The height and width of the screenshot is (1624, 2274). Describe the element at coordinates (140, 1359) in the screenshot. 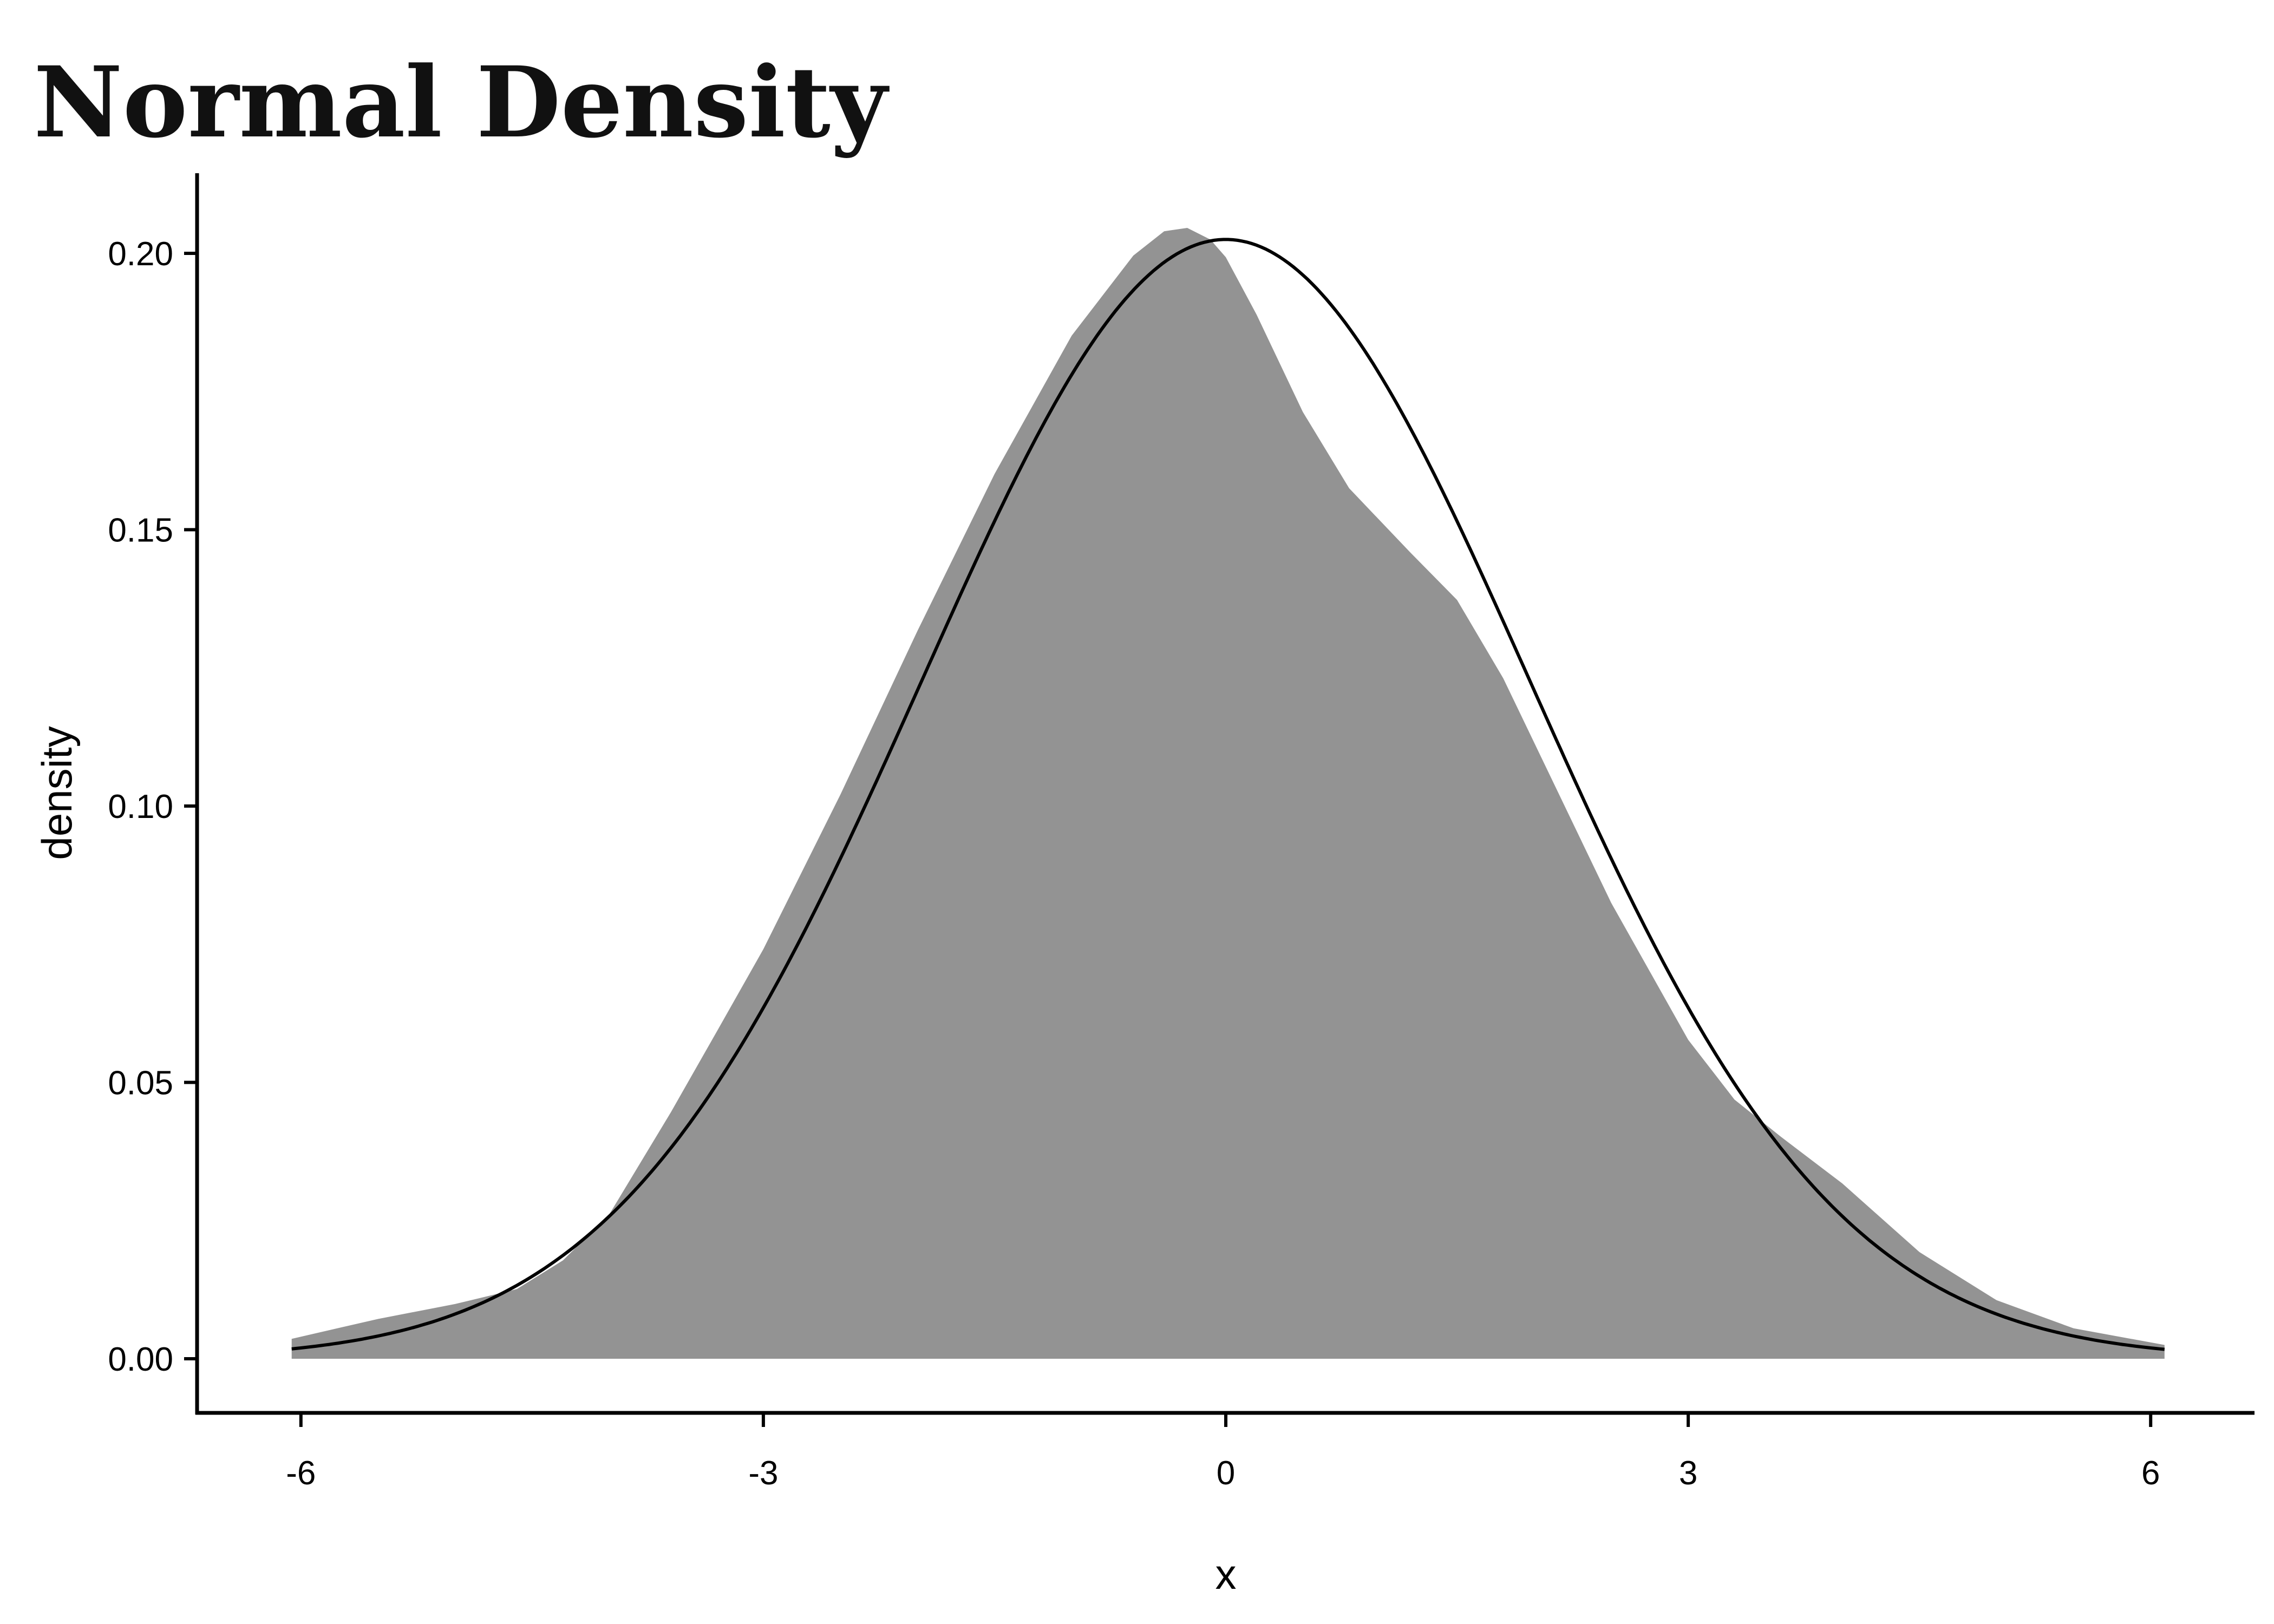

I see `y-tick-label: 0.00` at that location.